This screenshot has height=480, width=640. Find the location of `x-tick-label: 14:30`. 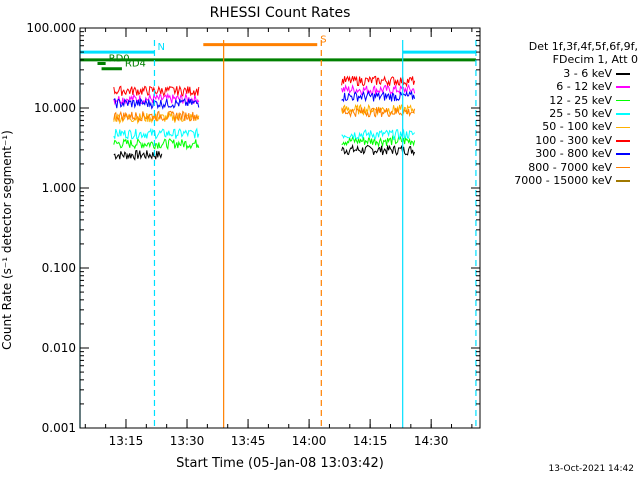

x-tick-label: 14:30 is located at coordinates (431, 441).